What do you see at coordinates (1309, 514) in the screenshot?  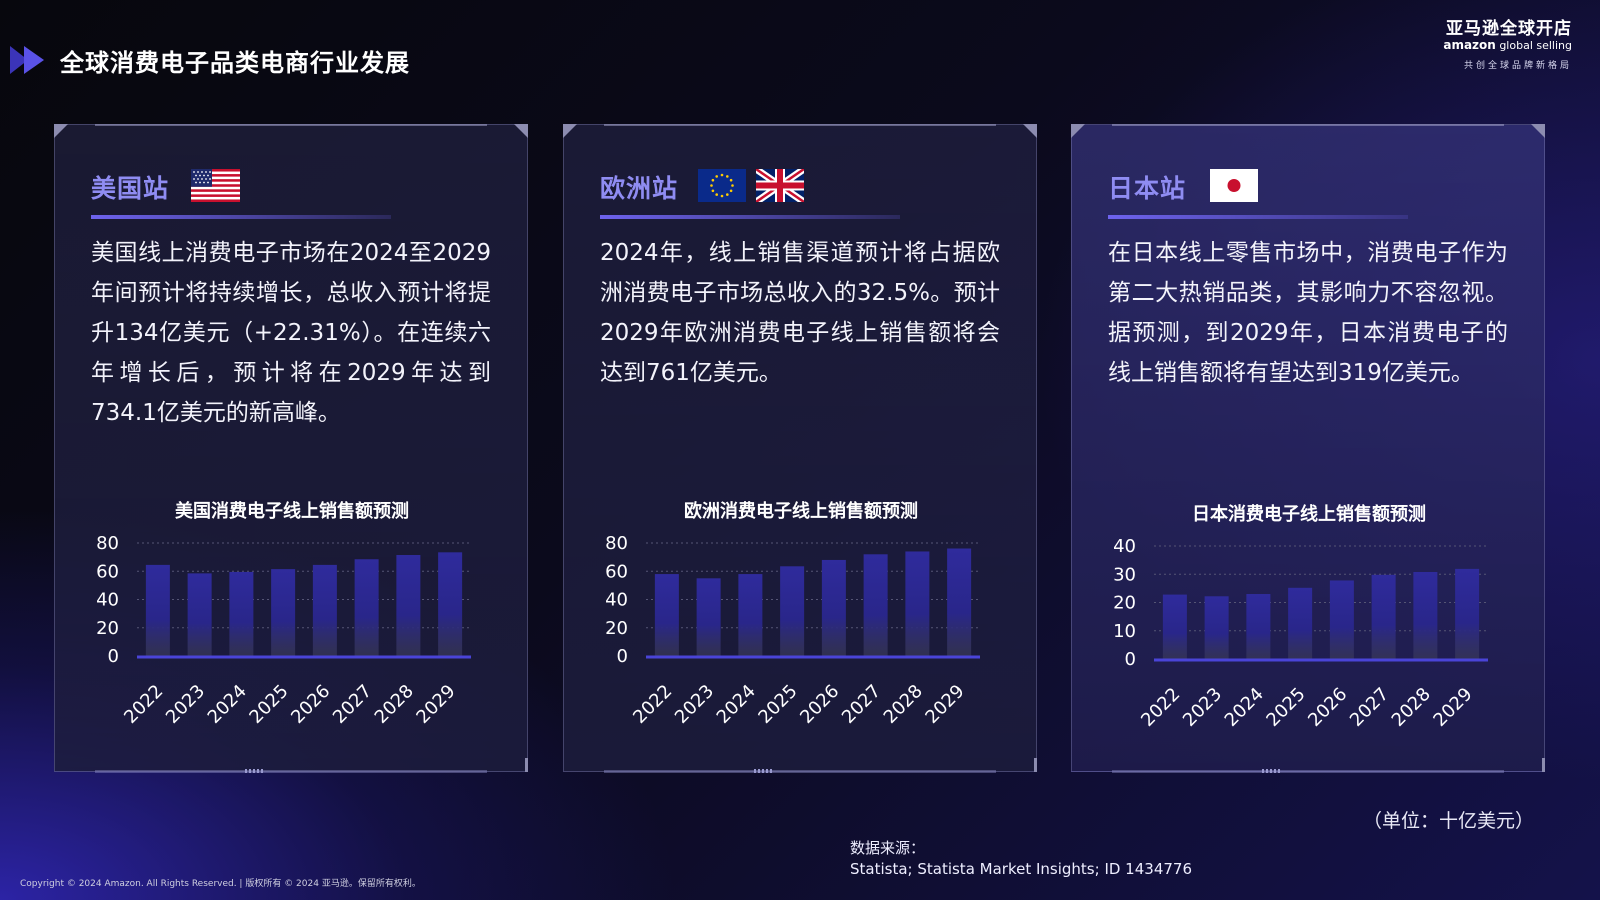 I see `chart-title: 日本消费电子线上销售额预测` at bounding box center [1309, 514].